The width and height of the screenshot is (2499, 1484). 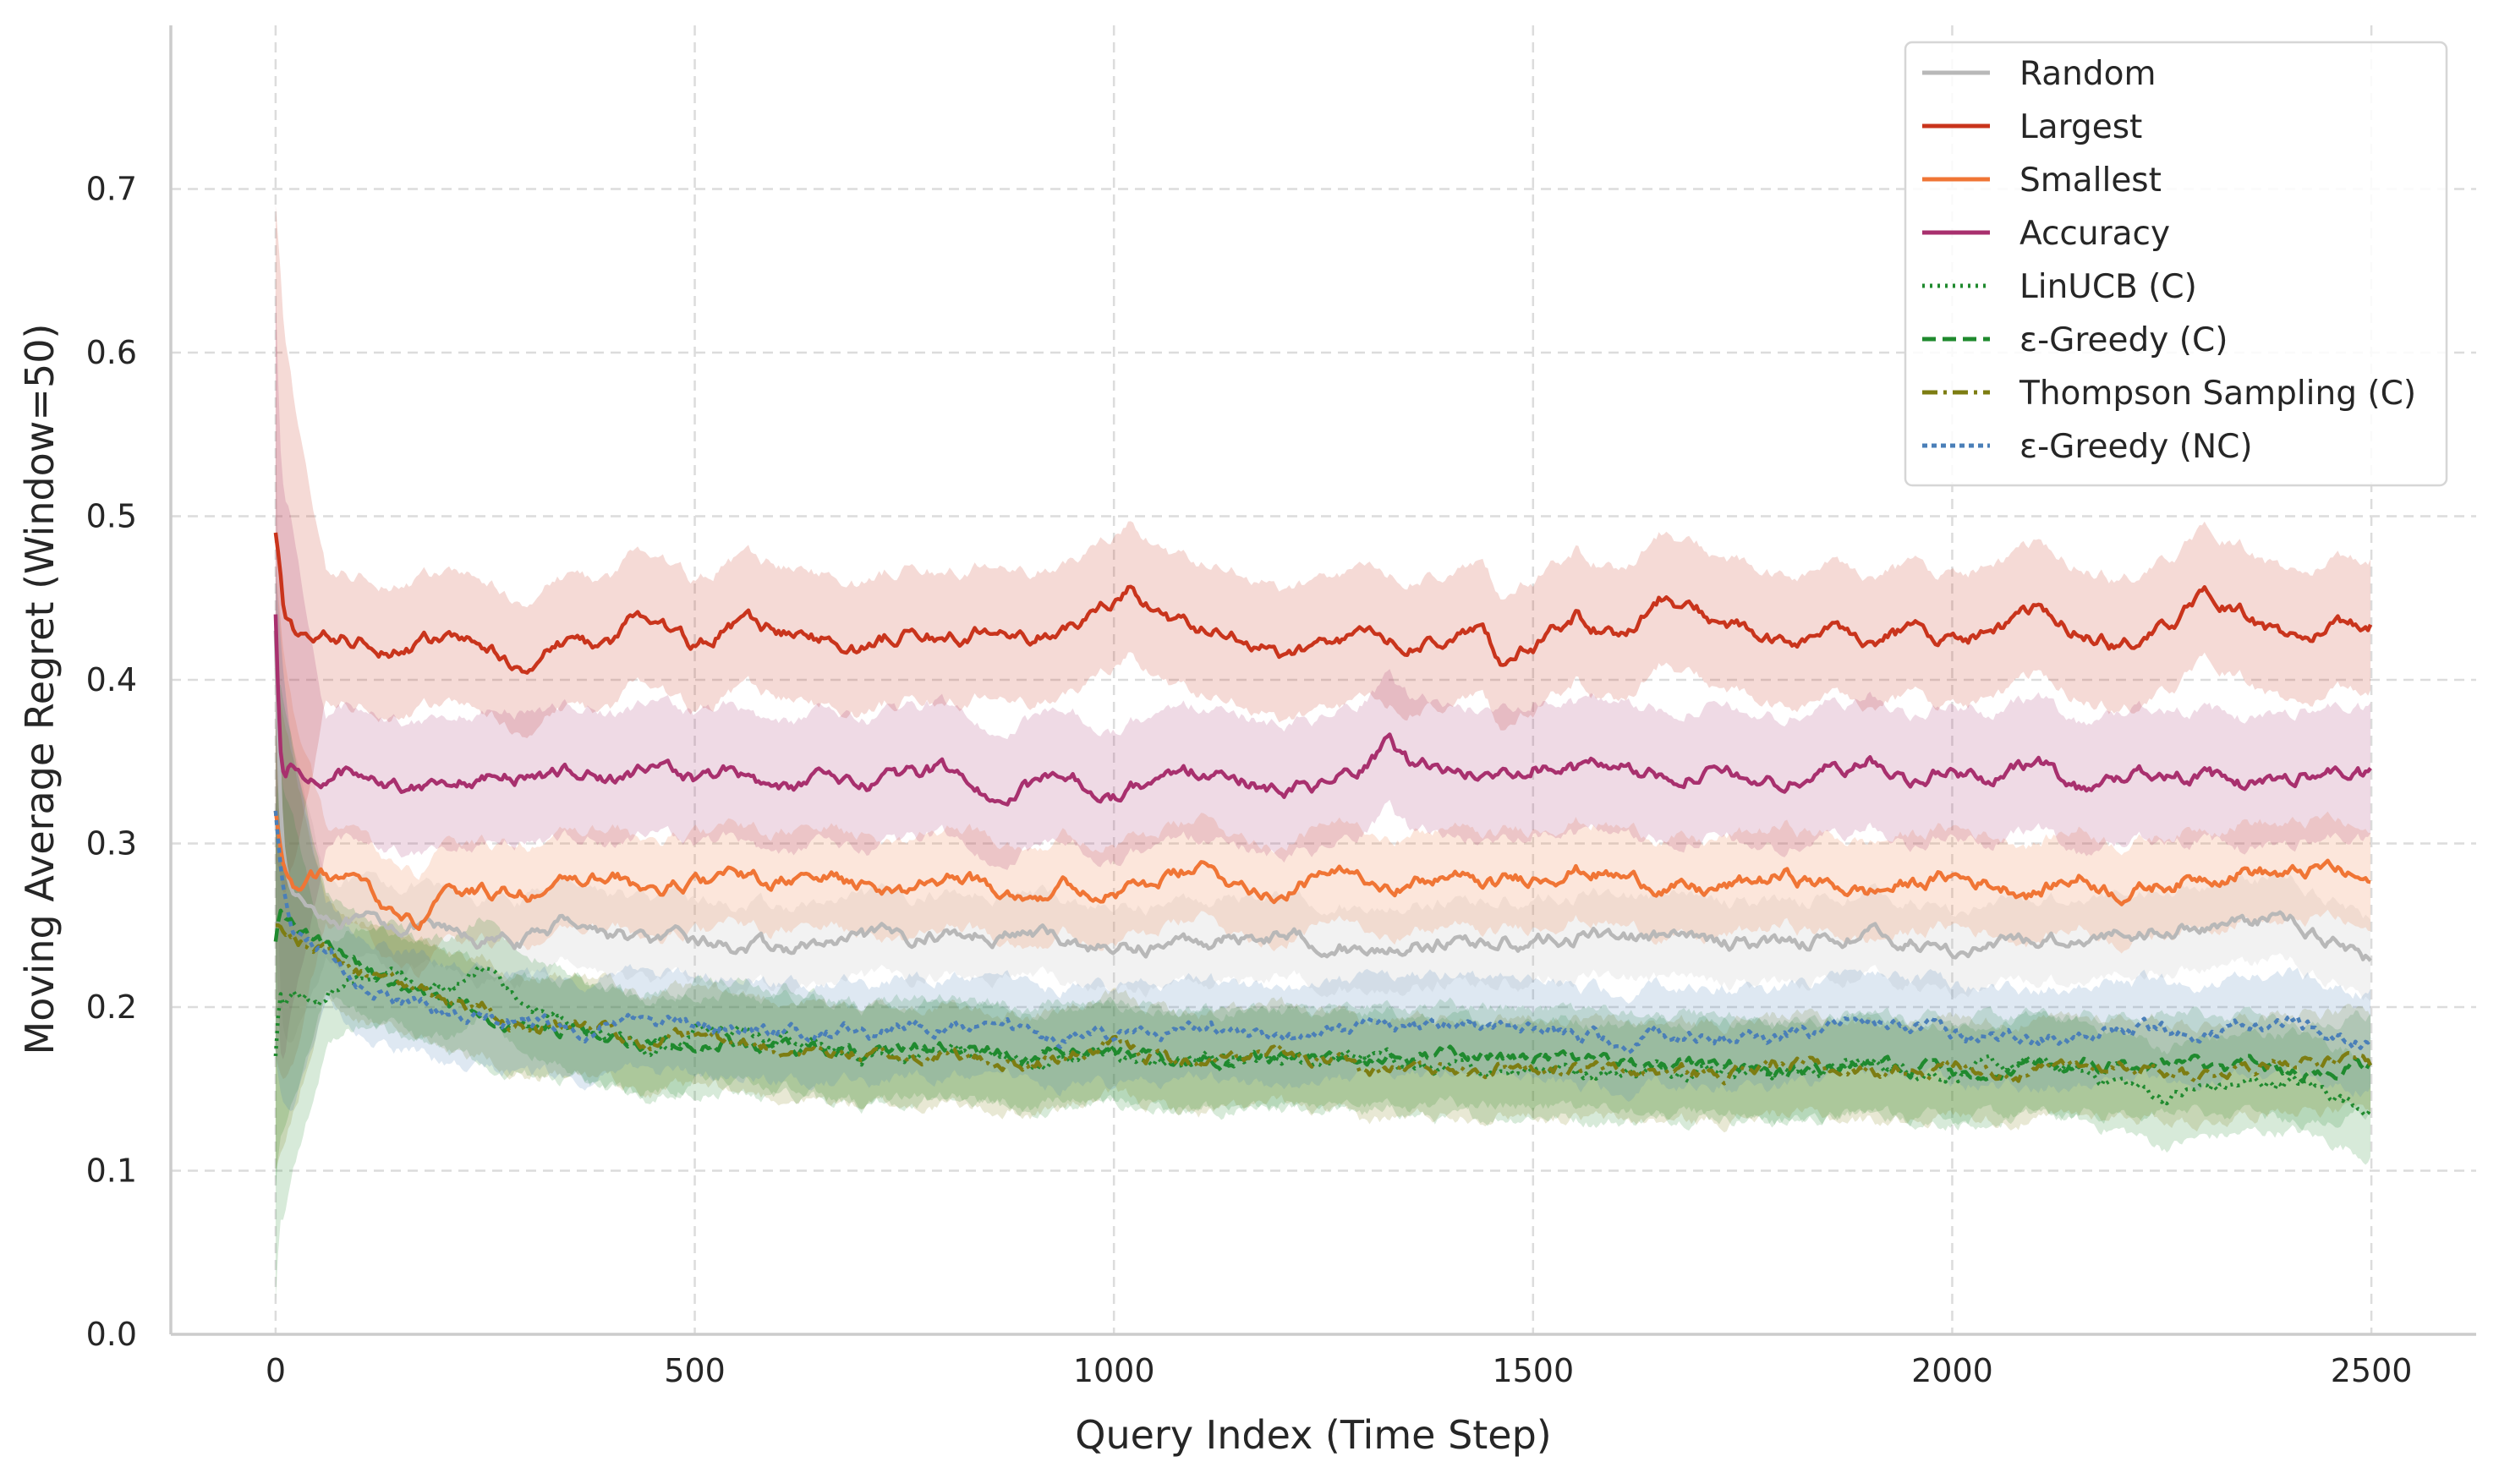 What do you see at coordinates (2372, 1370) in the screenshot?
I see `x-tick-label: 2500` at bounding box center [2372, 1370].